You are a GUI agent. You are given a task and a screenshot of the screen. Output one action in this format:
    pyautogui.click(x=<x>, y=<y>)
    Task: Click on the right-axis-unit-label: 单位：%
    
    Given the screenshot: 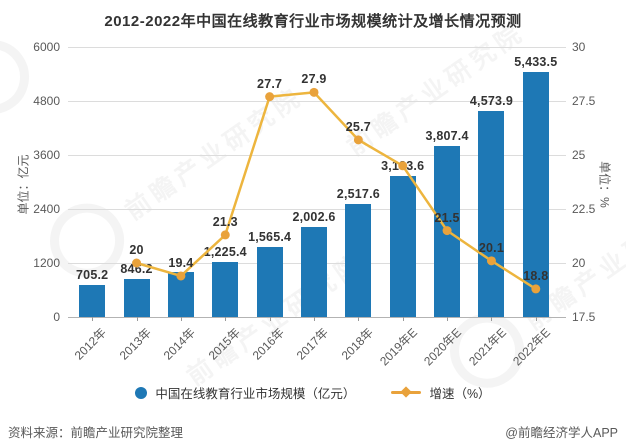 What is the action you would take?
    pyautogui.click(x=604, y=184)
    